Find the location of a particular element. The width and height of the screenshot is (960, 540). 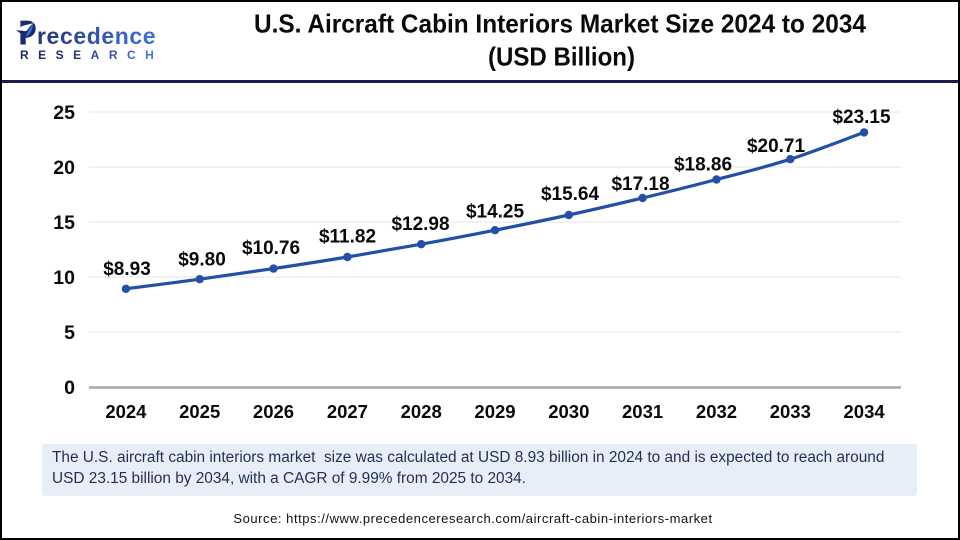

svg-text: $9.80 is located at coordinates (202, 260).